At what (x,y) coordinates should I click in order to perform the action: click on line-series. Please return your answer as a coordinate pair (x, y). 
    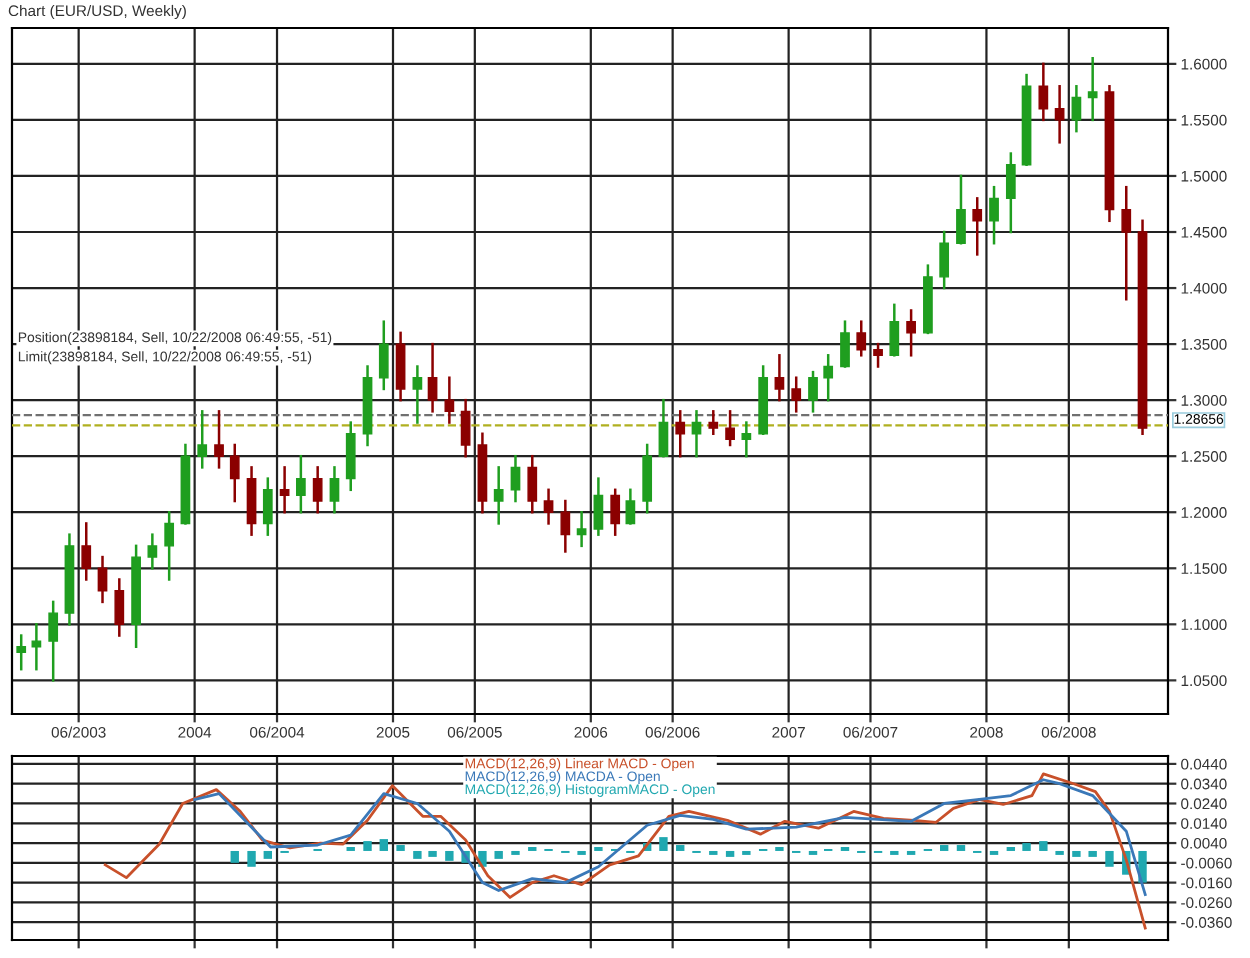
    Looking at the image, I should click on (625, 851).